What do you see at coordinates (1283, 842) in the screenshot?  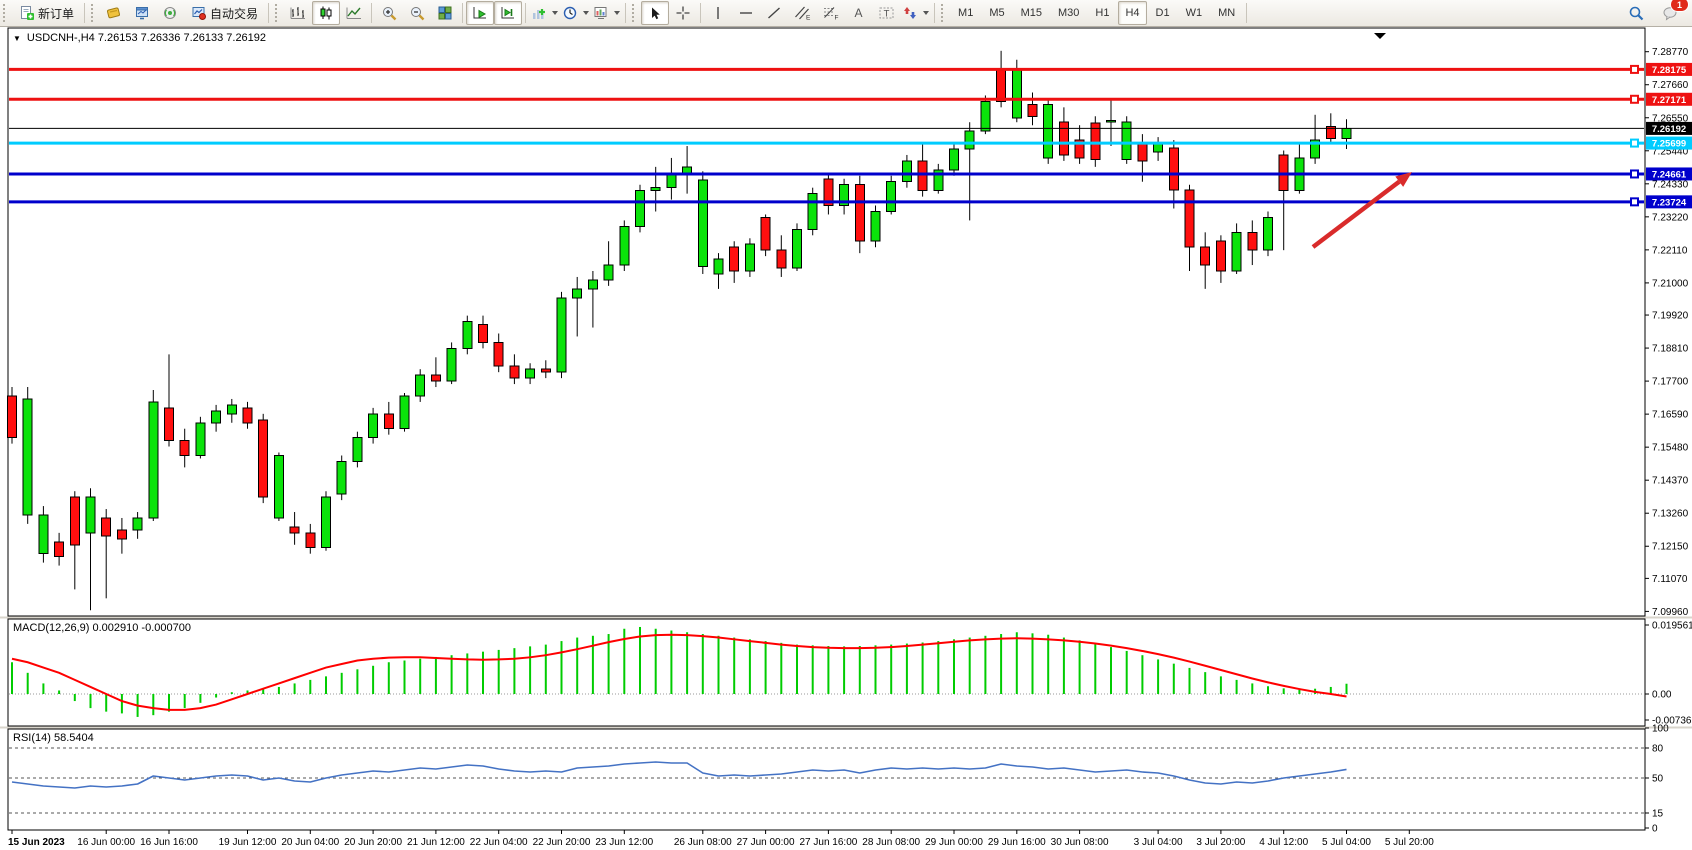 I see `svg-text: 4 Jul 12:00` at bounding box center [1283, 842].